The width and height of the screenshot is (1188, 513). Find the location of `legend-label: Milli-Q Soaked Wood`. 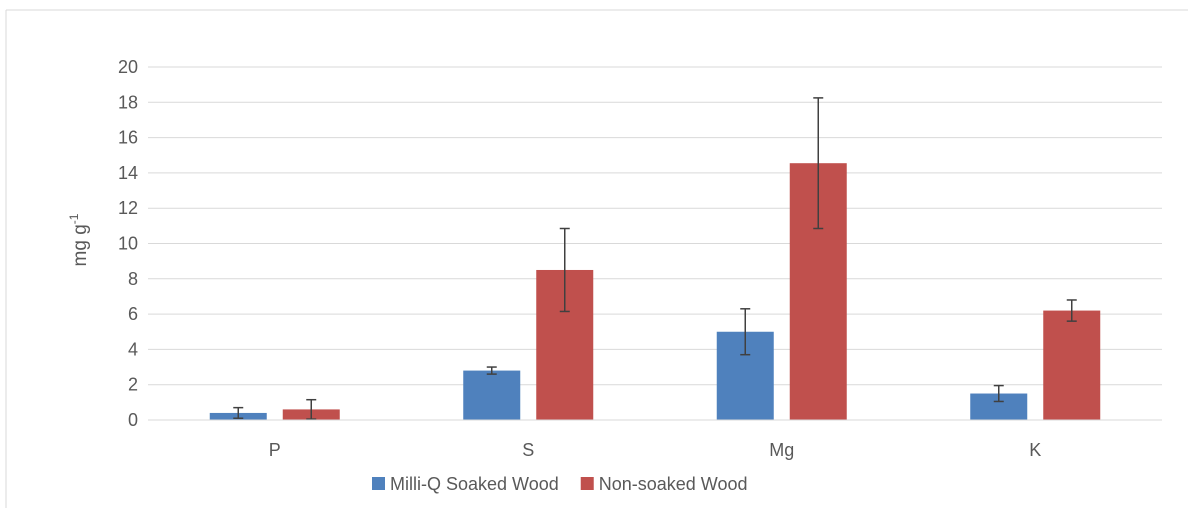

legend-label: Milli-Q Soaked Wood is located at coordinates (474, 484).